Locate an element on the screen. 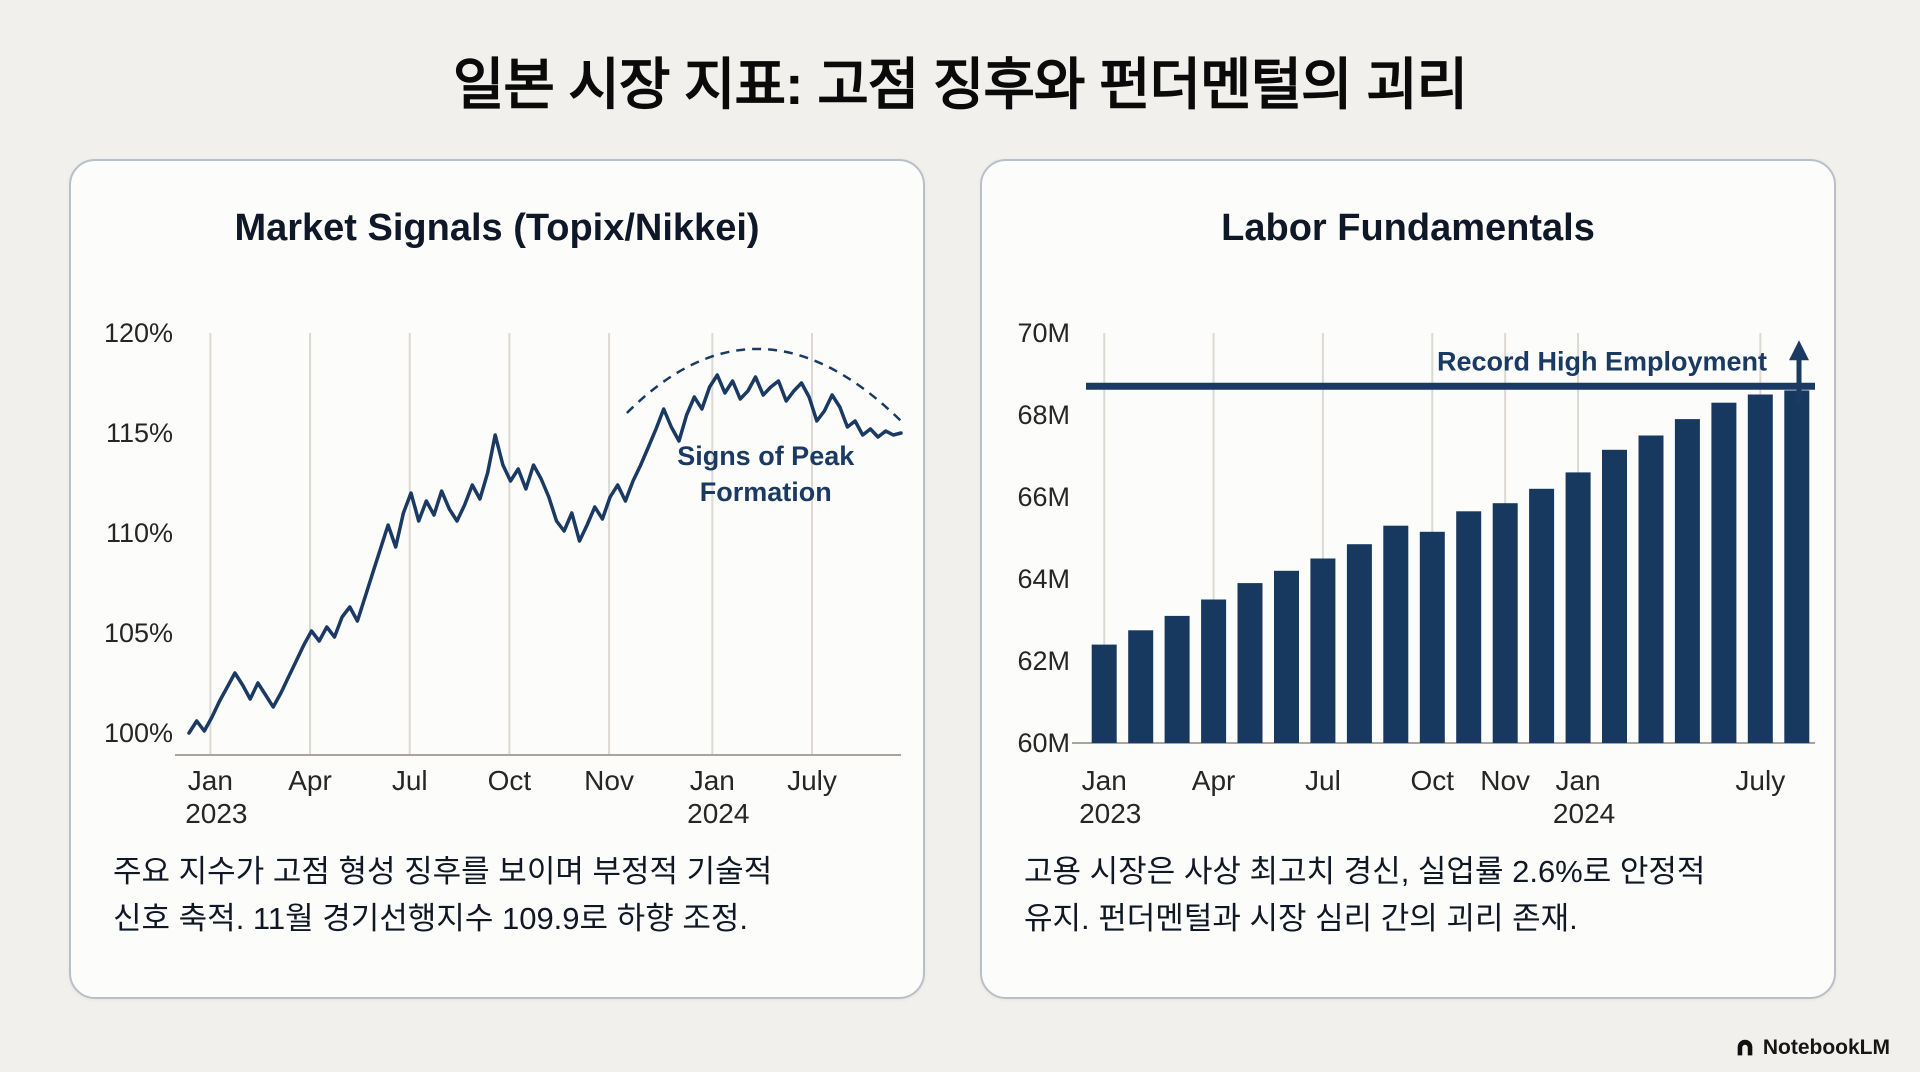  y-tick-label: 62M is located at coordinates (1043, 661).